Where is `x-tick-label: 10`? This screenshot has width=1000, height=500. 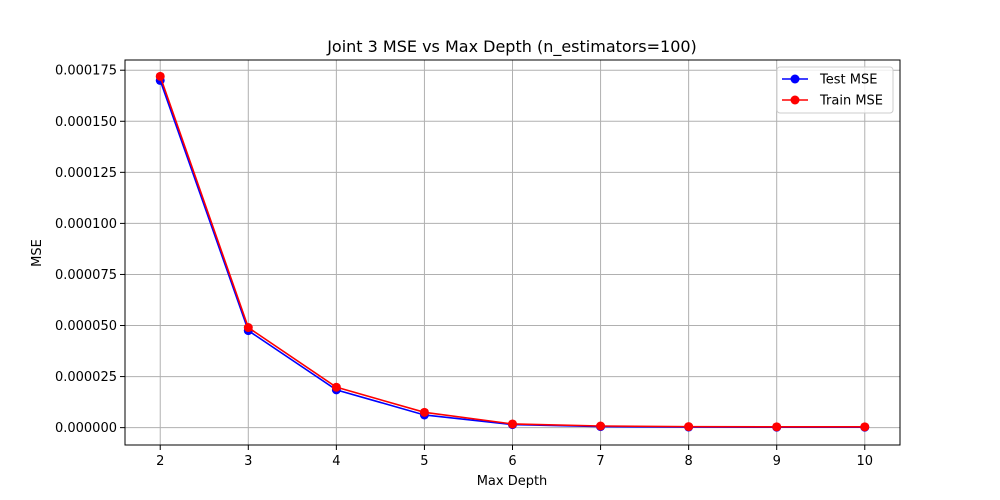
x-tick-label: 10 is located at coordinates (864, 461).